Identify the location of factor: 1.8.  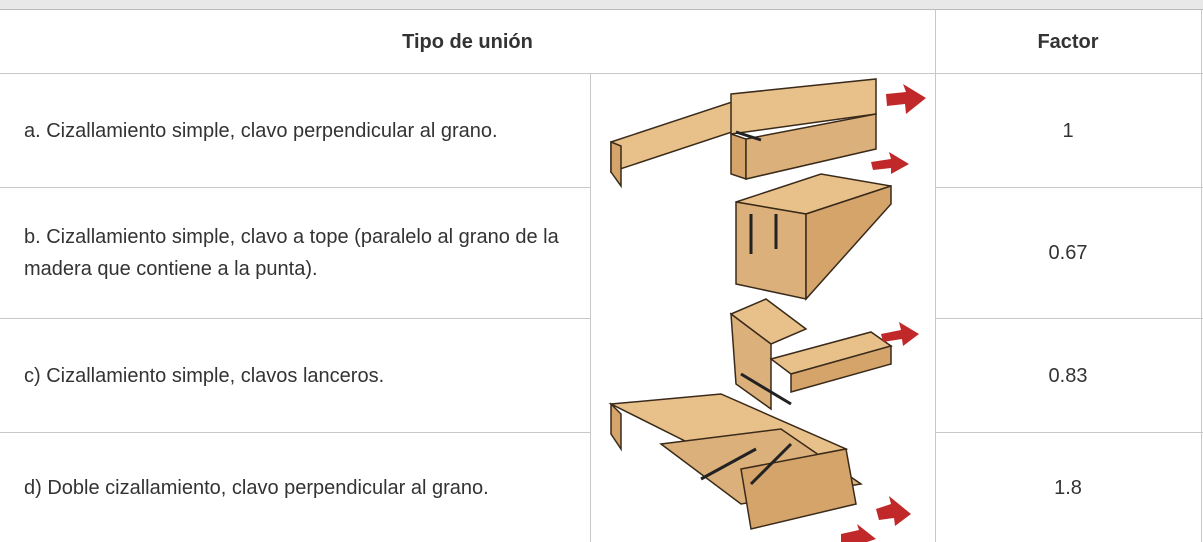
(1068, 487).